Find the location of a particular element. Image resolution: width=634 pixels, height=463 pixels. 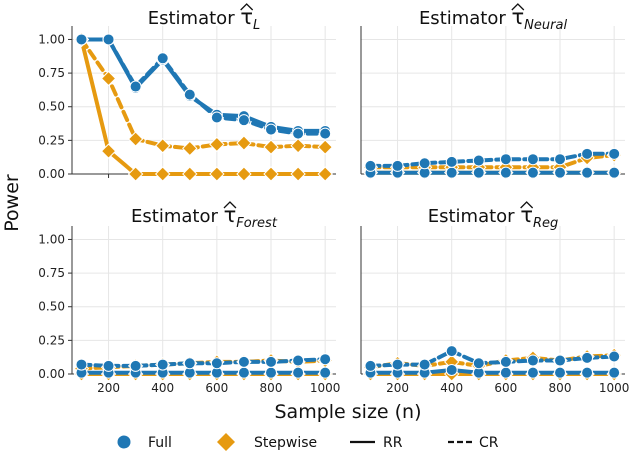

panel-title-subscript: L is located at coordinates (256, 25).